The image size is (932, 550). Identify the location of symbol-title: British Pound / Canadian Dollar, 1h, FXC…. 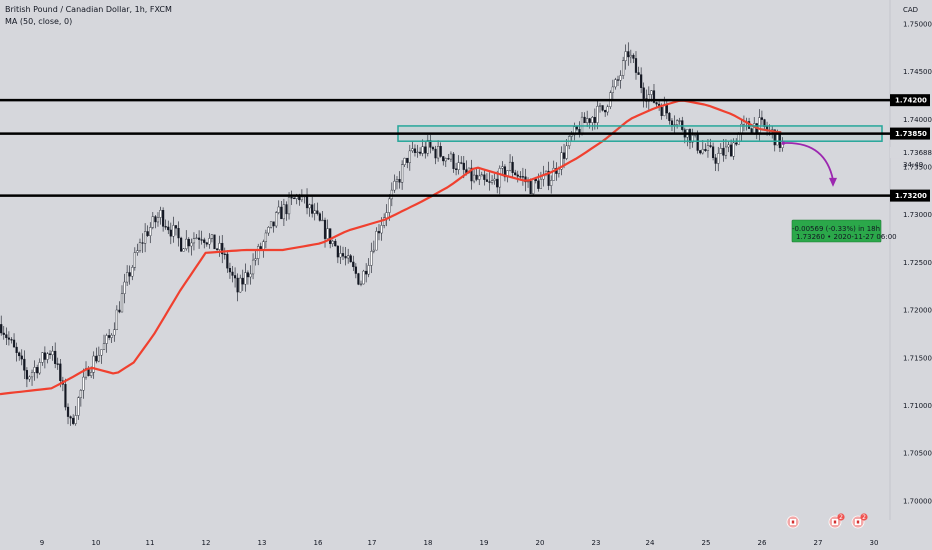
(88, 9).